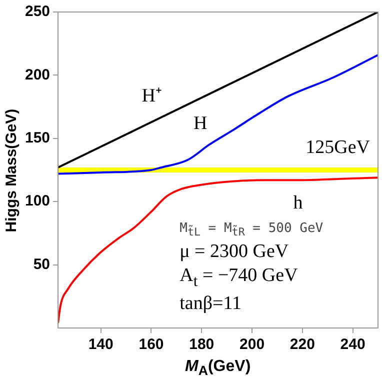  What do you see at coordinates (338, 147) in the screenshot?
I see `band-label: 125GeV` at bounding box center [338, 147].